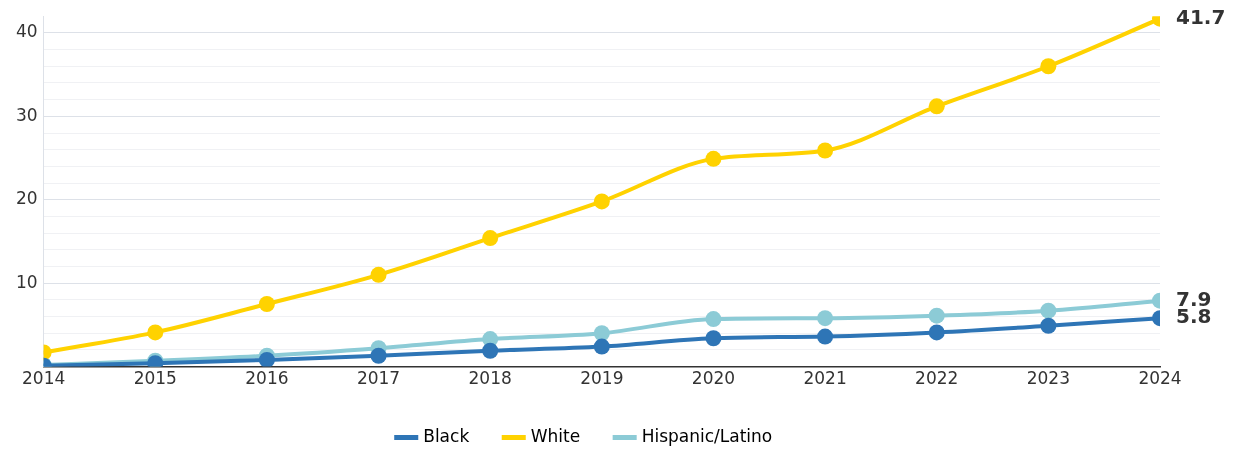 The width and height of the screenshot is (1250, 466). Describe the element at coordinates (26, 31) in the screenshot. I see `y-tick-label: 40` at that location.